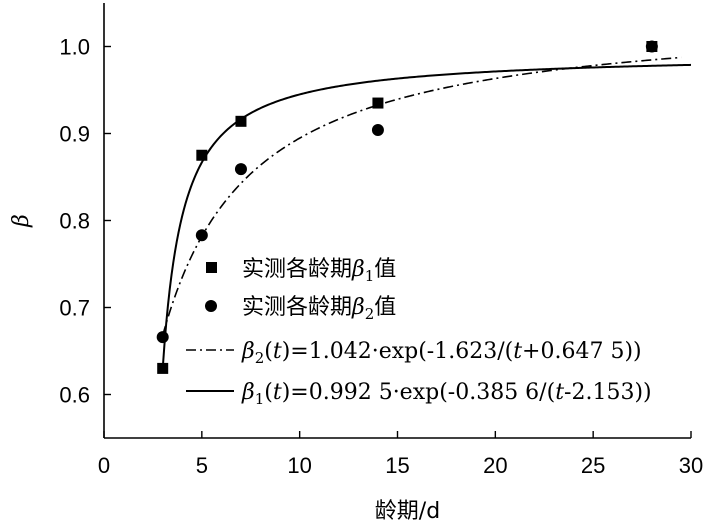  I want to click on x-tick-label: 5, so click(202, 465).